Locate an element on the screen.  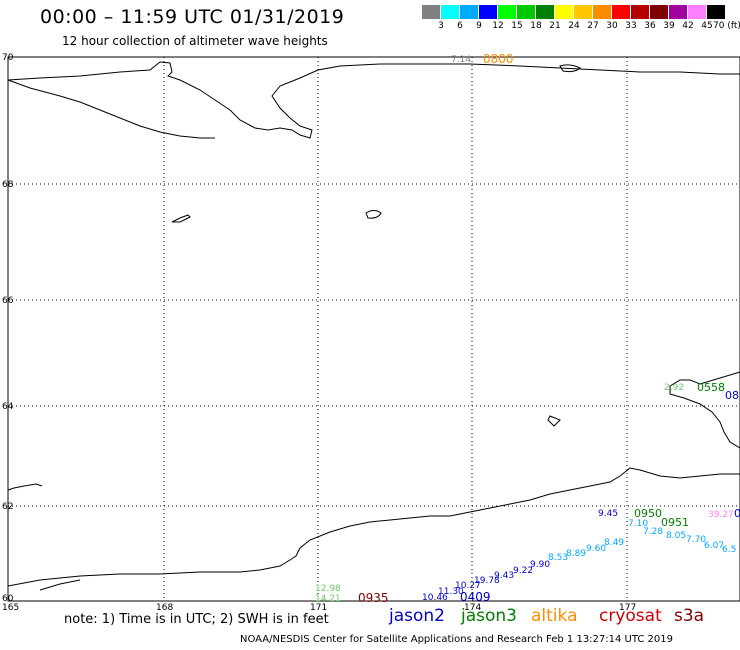
lat-label-68: 68 is located at coordinates (8, 185).